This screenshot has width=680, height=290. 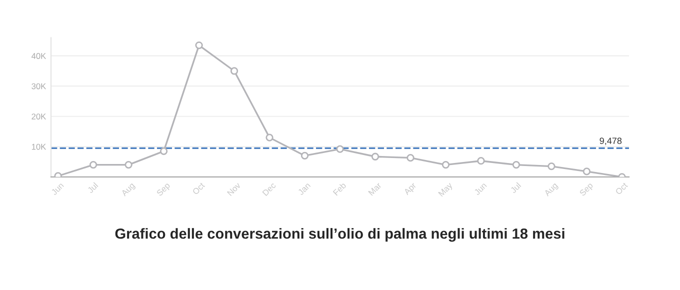 What do you see at coordinates (39, 117) in the screenshot?
I see `y-tick-label: 20K` at bounding box center [39, 117].